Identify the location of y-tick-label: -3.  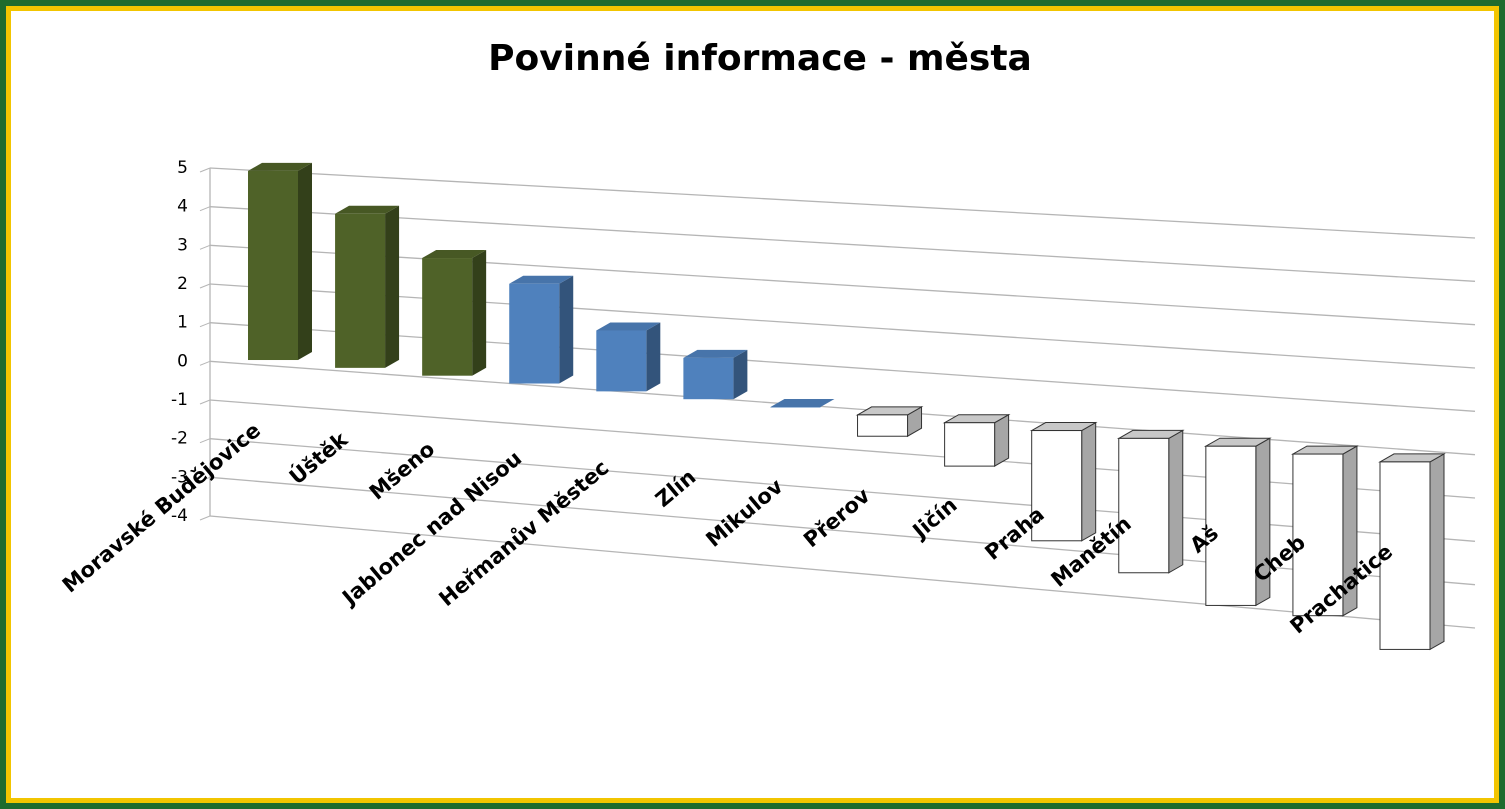
(179, 477).